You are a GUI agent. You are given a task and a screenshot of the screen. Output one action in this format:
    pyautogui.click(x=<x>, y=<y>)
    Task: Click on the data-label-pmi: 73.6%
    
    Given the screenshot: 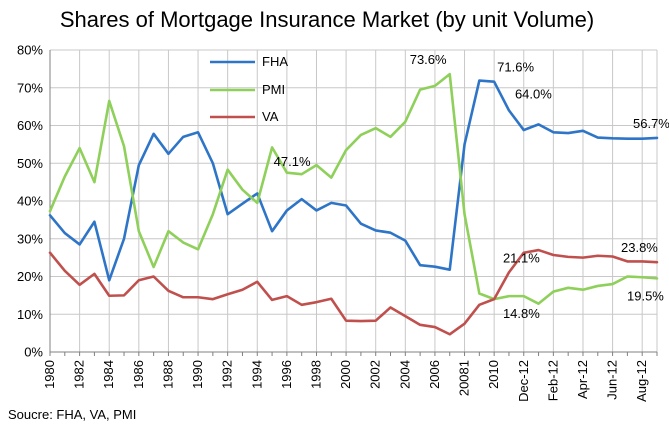 What is the action you would take?
    pyautogui.click(x=428, y=59)
    